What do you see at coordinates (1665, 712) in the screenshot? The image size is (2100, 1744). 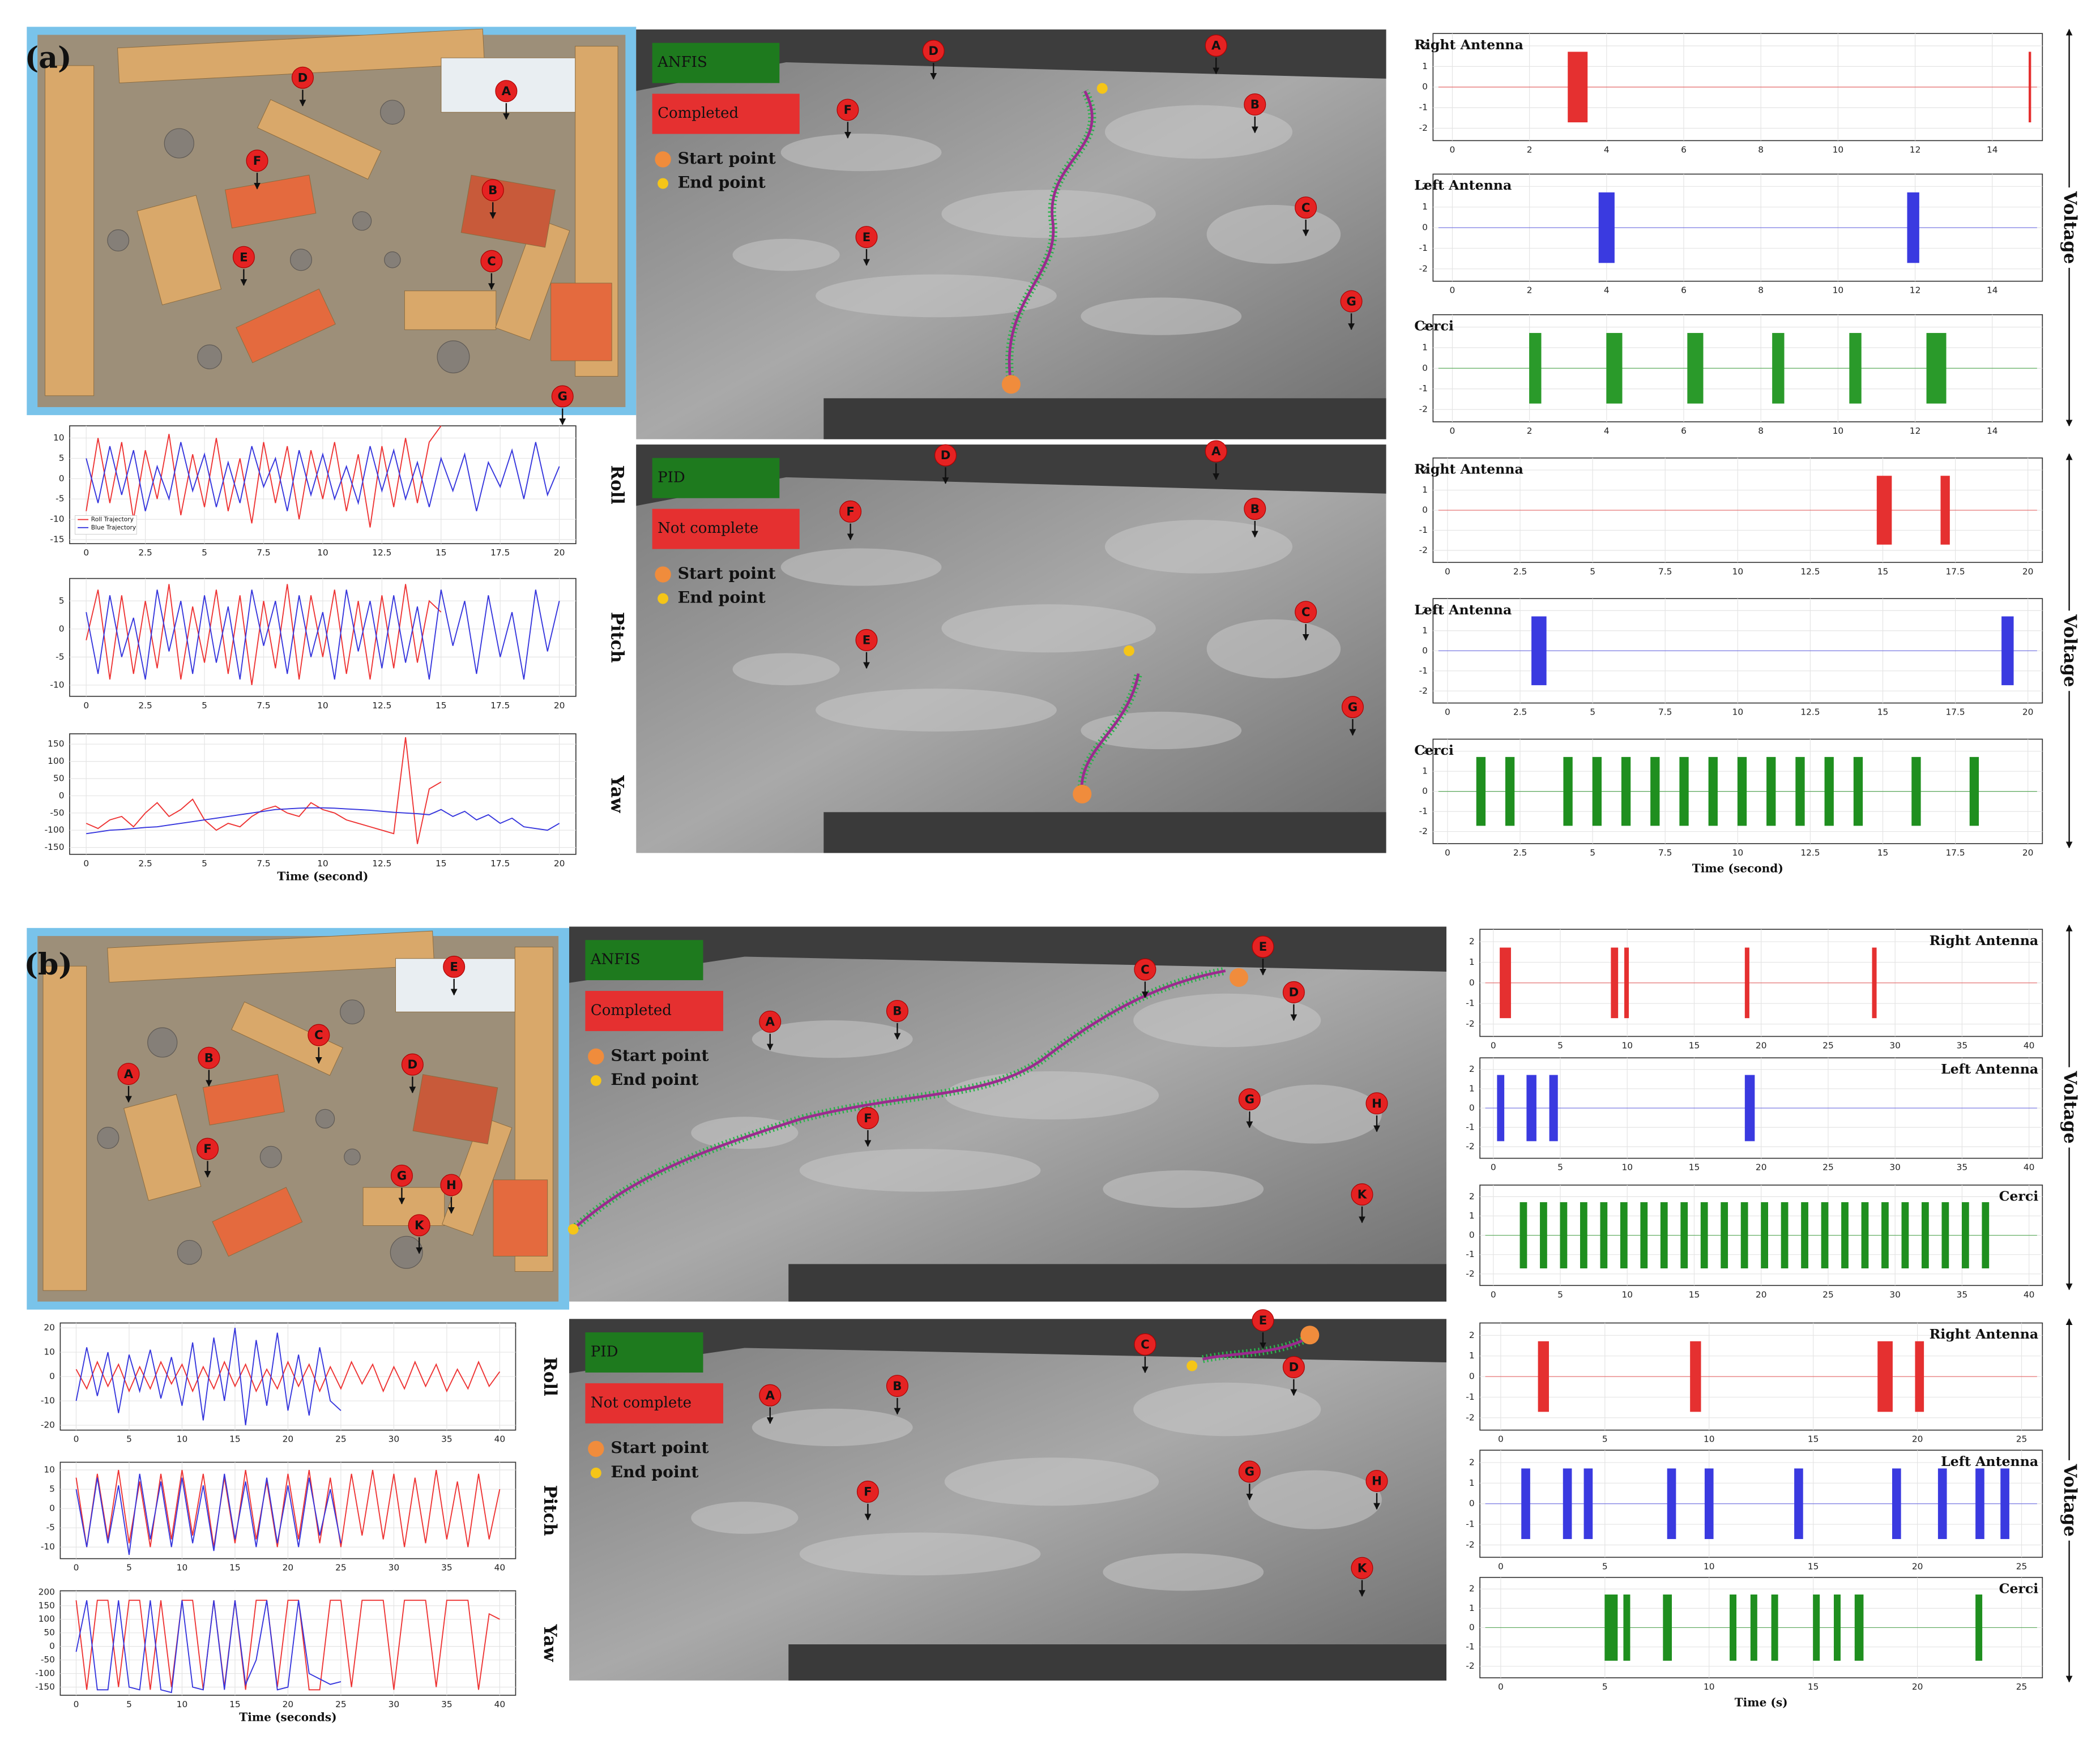 I see `x-tick-label: 7.5` at bounding box center [1665, 712].